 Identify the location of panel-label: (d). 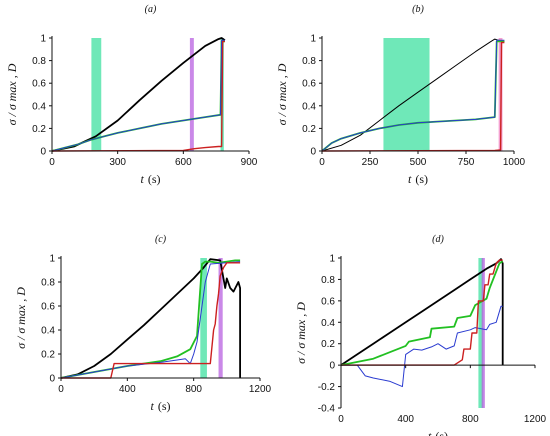
(438, 239).